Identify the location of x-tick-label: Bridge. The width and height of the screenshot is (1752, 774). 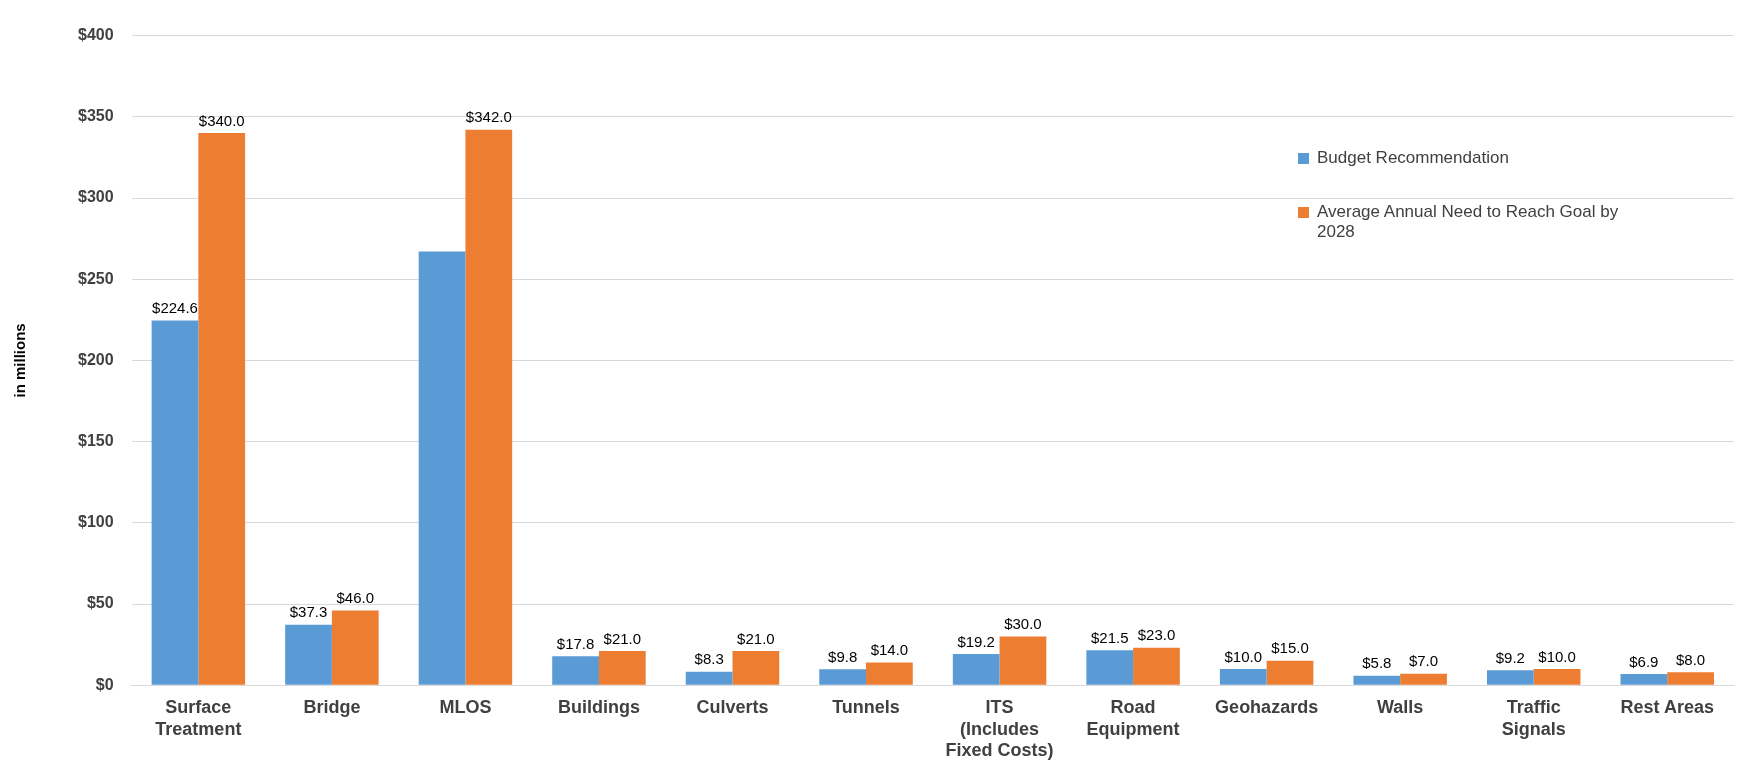
(332, 706).